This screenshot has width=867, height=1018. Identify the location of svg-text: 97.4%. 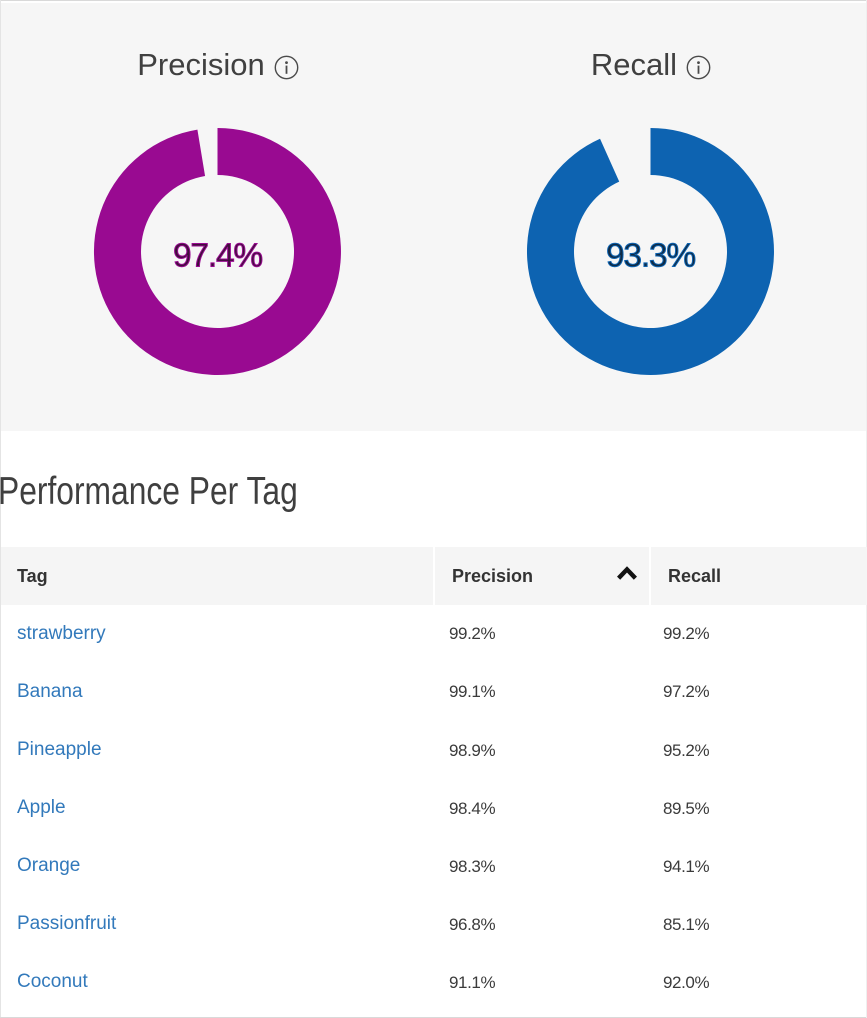
(217, 256).